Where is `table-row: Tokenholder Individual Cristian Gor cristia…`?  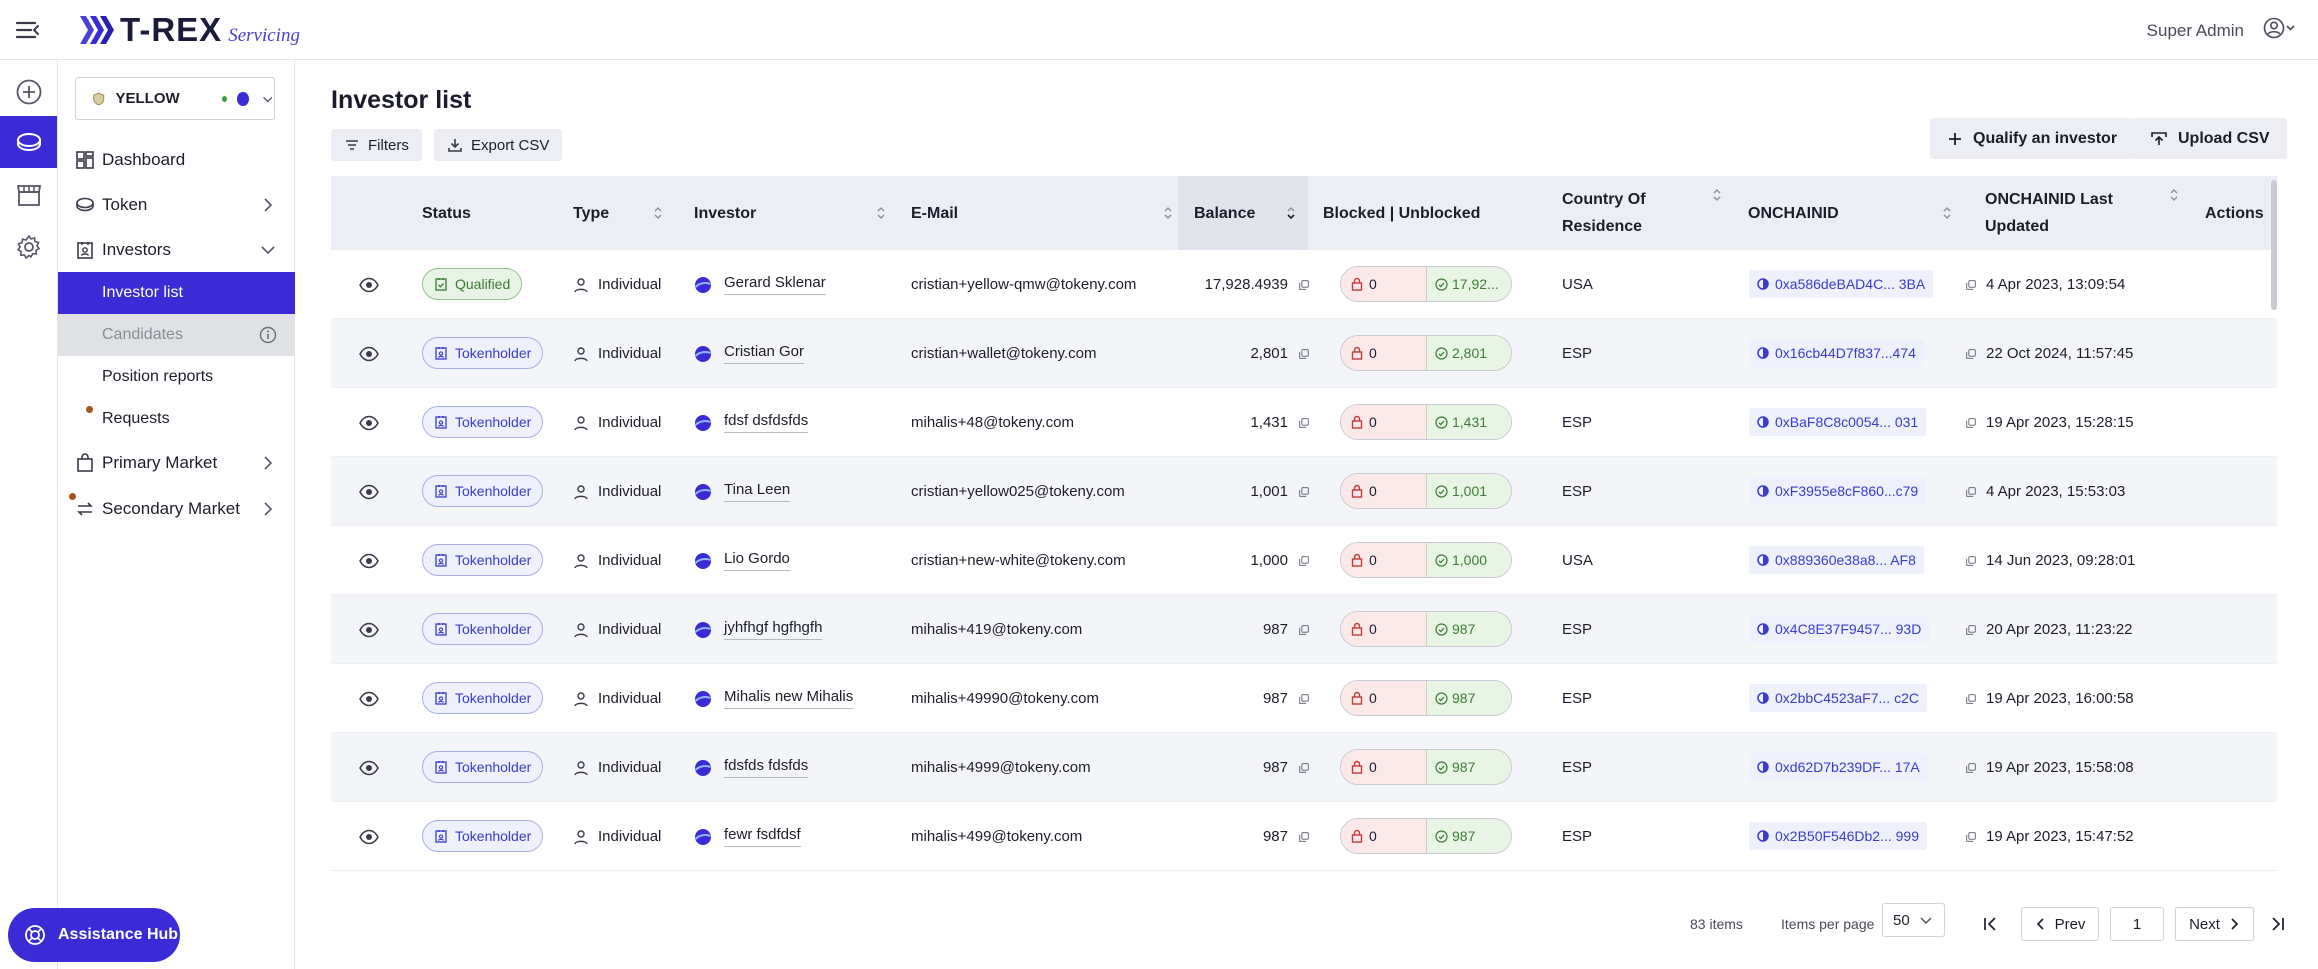
table-row: Tokenholder Individual Cristian Gor cristia… is located at coordinates (1304, 353).